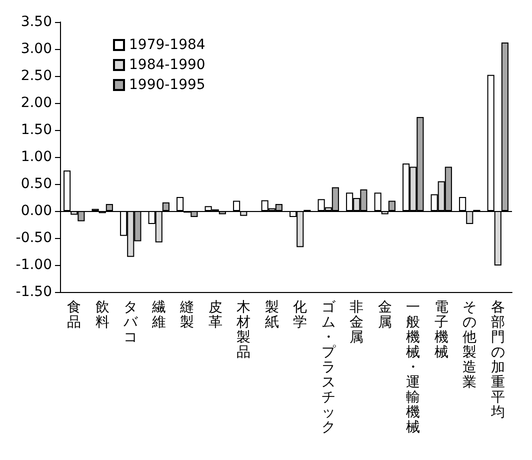 The width and height of the screenshot is (532, 460). What do you see at coordinates (36, 103) in the screenshot?
I see `y-tick-label: 2.00` at bounding box center [36, 103].